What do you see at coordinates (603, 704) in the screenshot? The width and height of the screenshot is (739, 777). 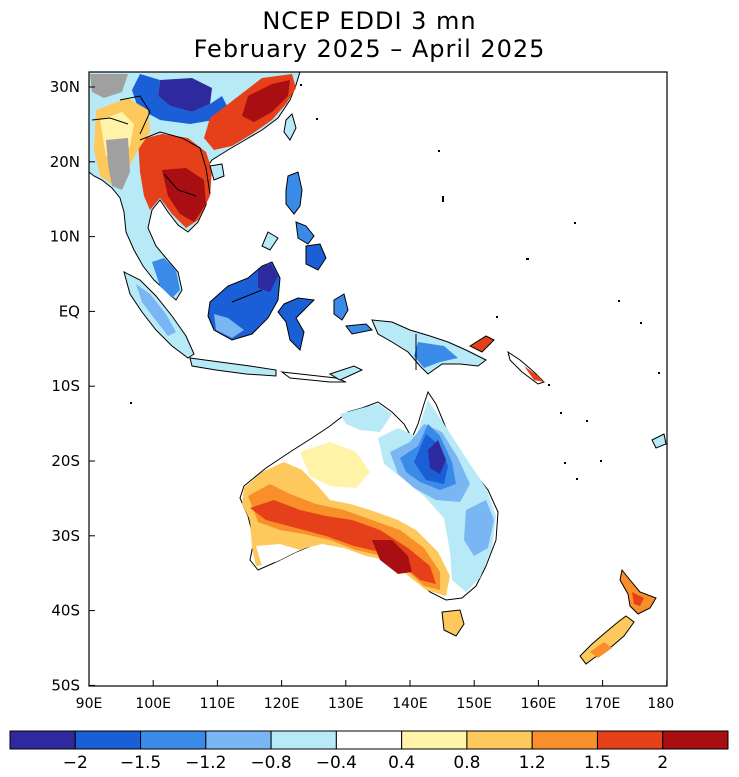 I see `lon-label: 170E` at bounding box center [603, 704].